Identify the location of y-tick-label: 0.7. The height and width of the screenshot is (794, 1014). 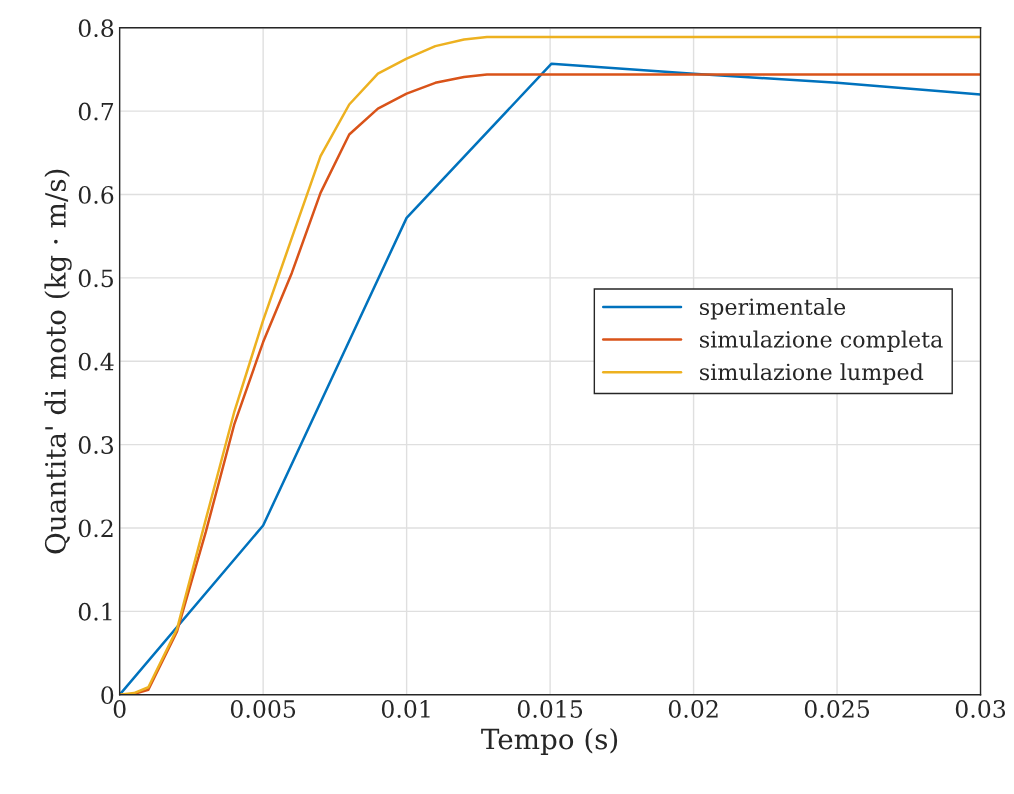
(96, 111).